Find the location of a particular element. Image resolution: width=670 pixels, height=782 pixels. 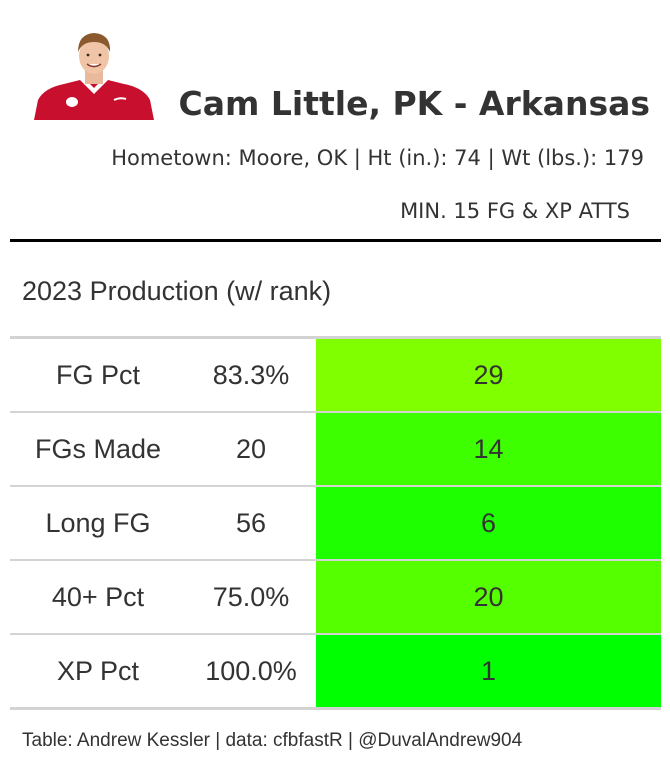

stat-rank: 1 is located at coordinates (488, 671).